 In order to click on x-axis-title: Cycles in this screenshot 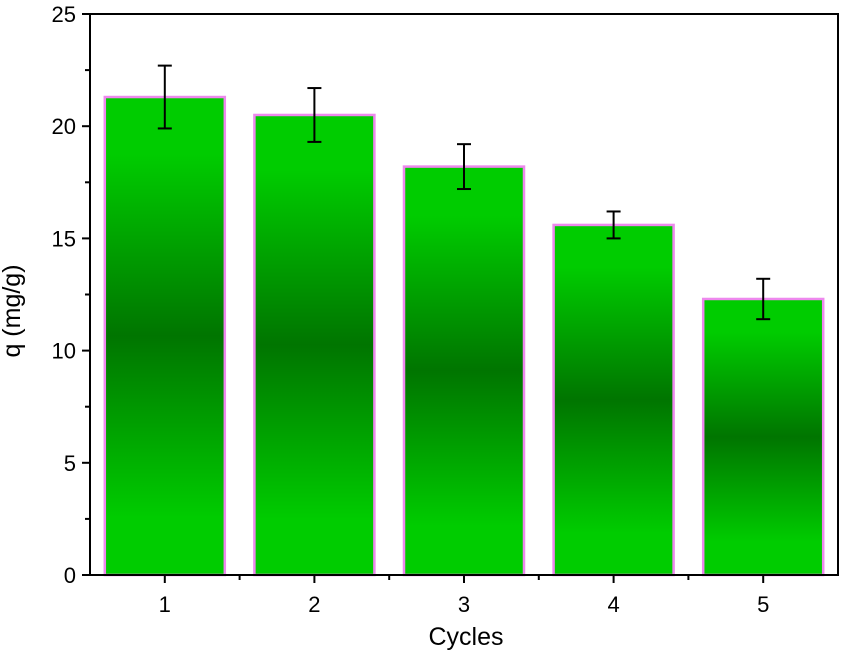, I will do `click(465, 637)`.